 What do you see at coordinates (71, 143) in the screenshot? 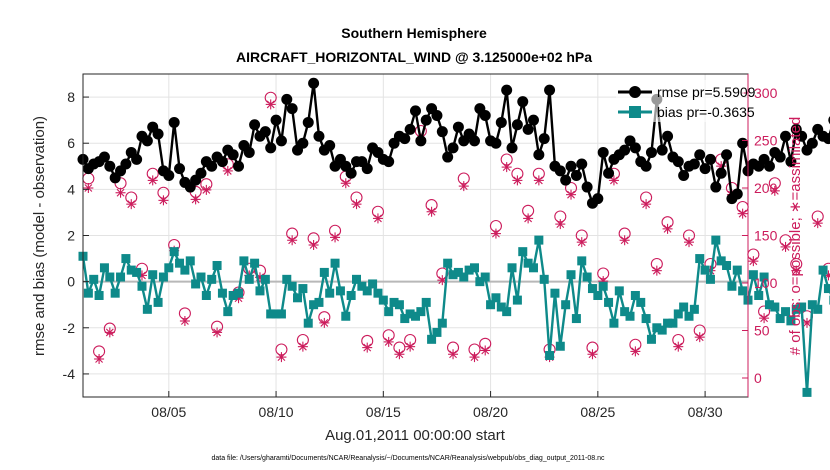
I see `y-tick-label: 6` at bounding box center [71, 143].